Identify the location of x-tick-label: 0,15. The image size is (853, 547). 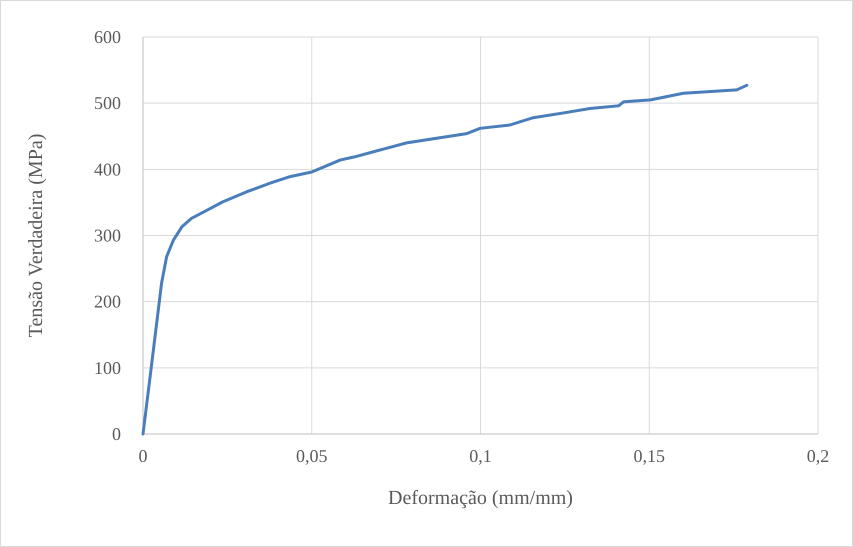
(649, 456).